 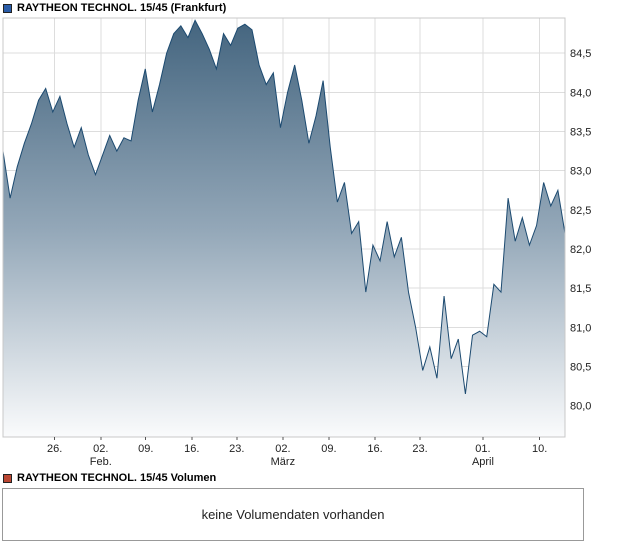 What do you see at coordinates (122, 8) in the screenshot?
I see `price-legend-label: RAYTHEON TECHNOL. 15/45 (Frankfurt)` at bounding box center [122, 8].